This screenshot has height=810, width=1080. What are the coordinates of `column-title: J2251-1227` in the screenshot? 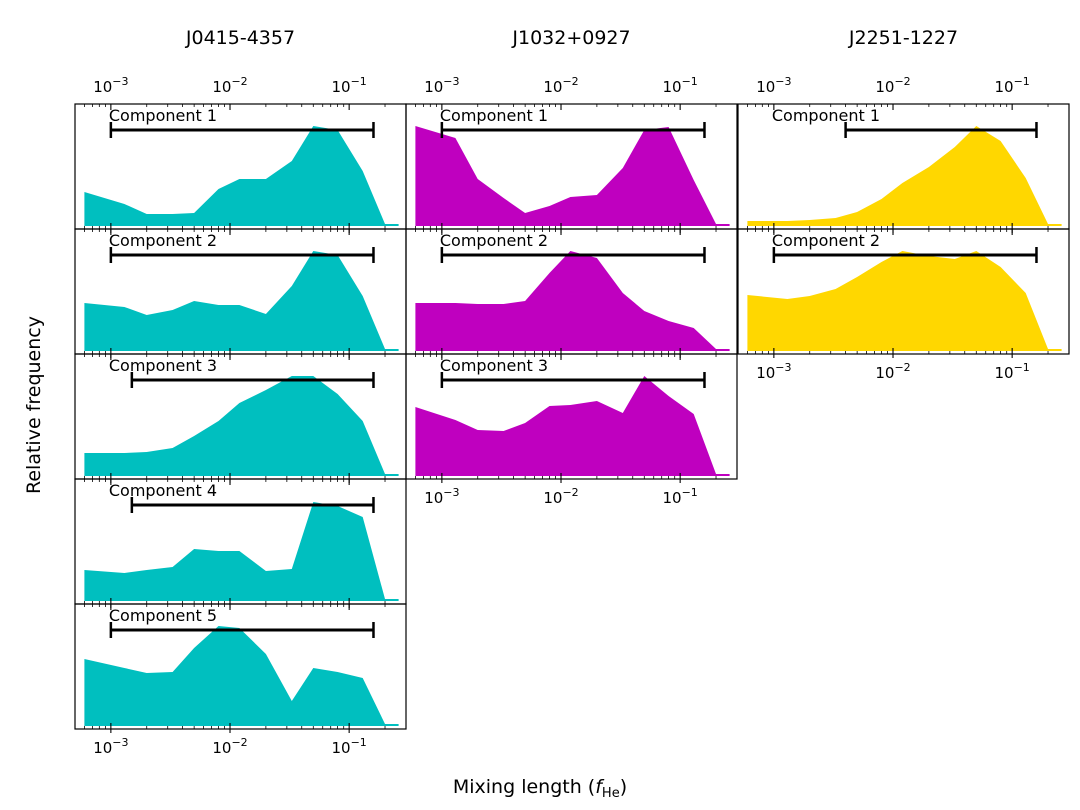 It's located at (903, 38).